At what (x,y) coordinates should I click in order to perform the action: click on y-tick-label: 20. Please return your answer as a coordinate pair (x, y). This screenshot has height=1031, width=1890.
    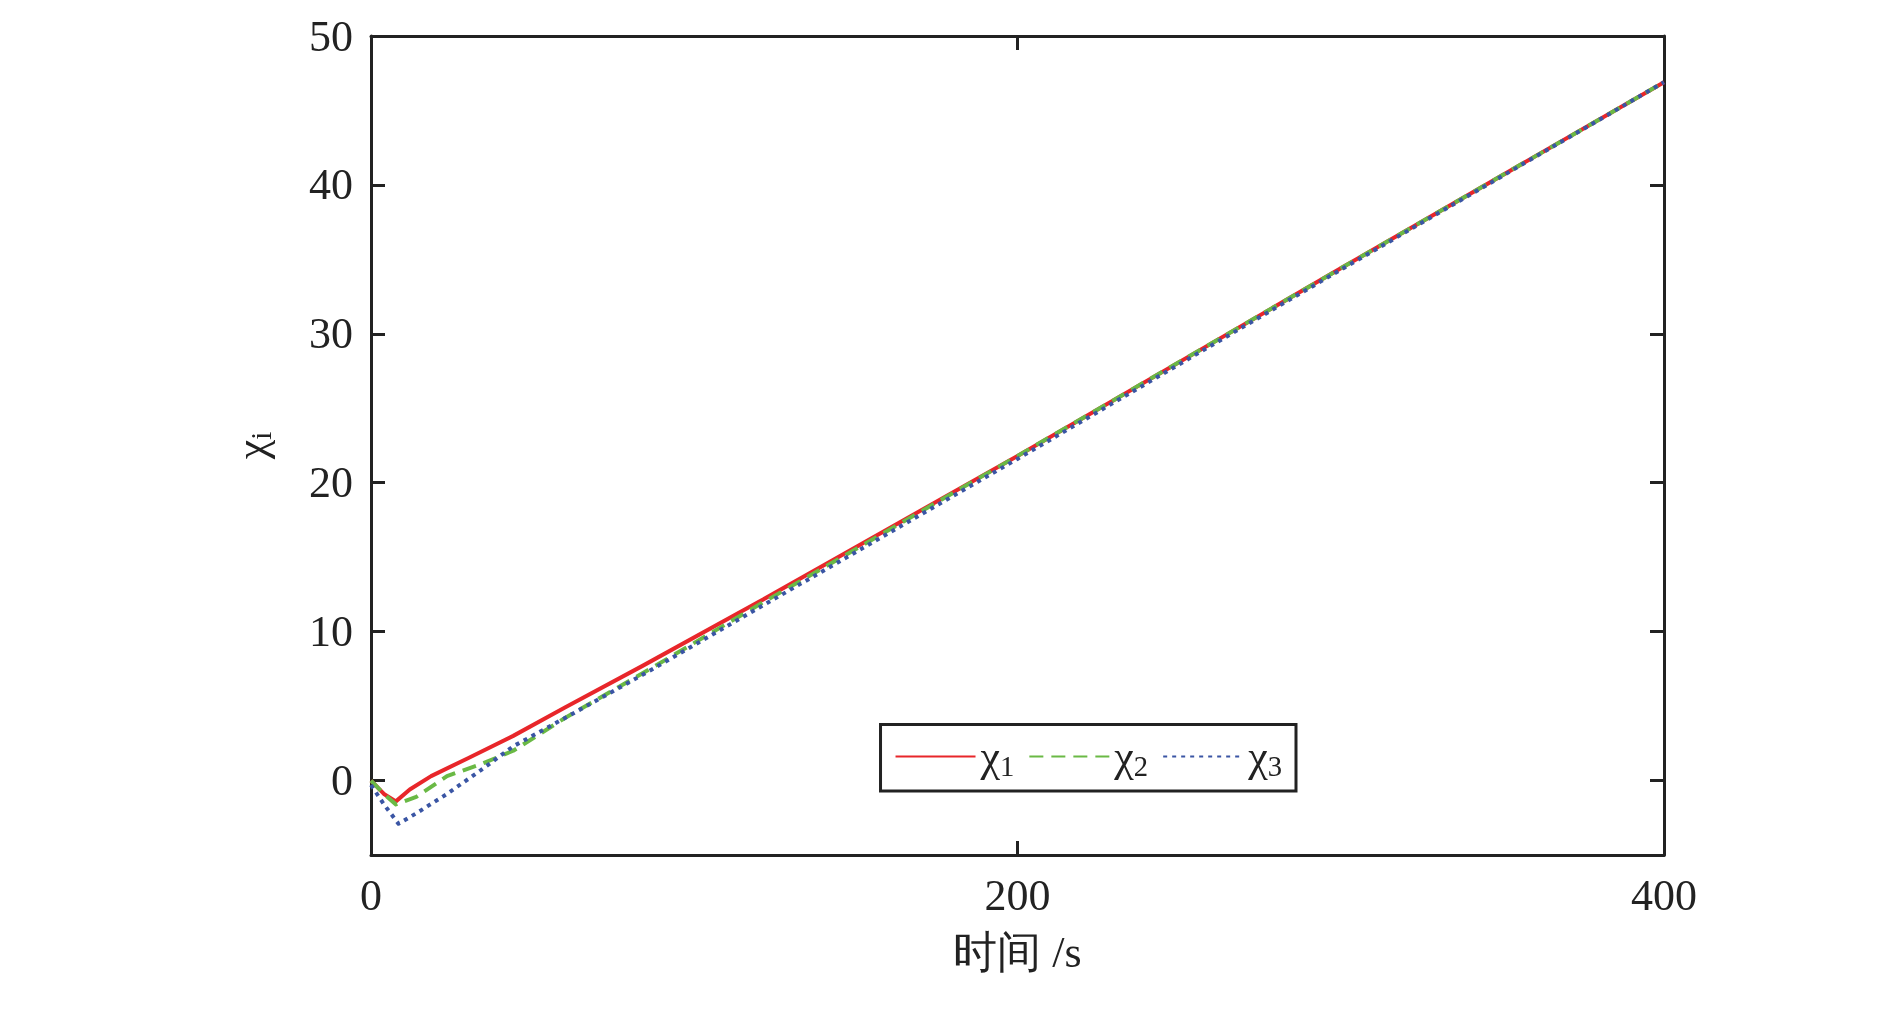
    Looking at the image, I should click on (331, 483).